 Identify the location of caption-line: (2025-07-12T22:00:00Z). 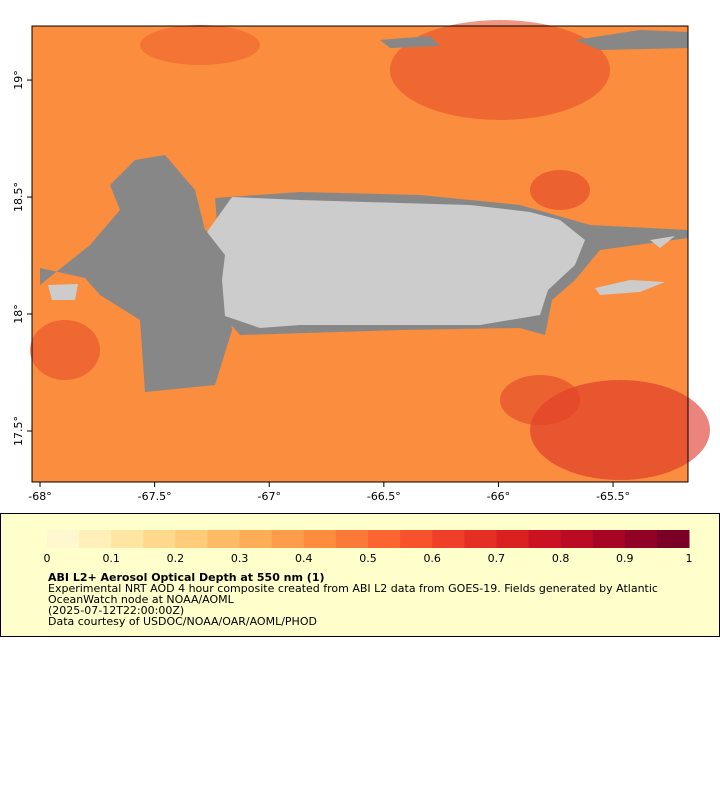
(116, 610).